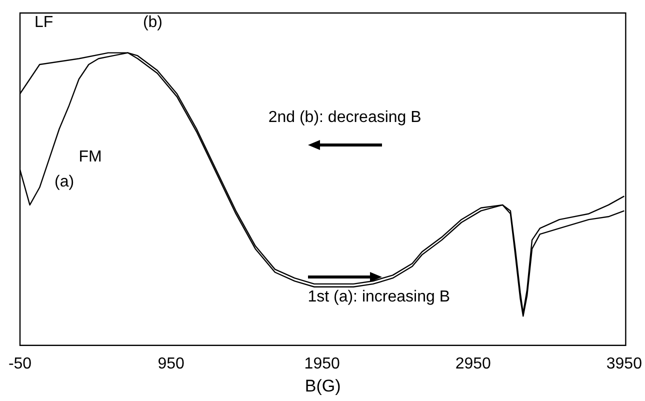 The width and height of the screenshot is (645, 401). I want to click on x-axis-title: B(G), so click(322, 386).